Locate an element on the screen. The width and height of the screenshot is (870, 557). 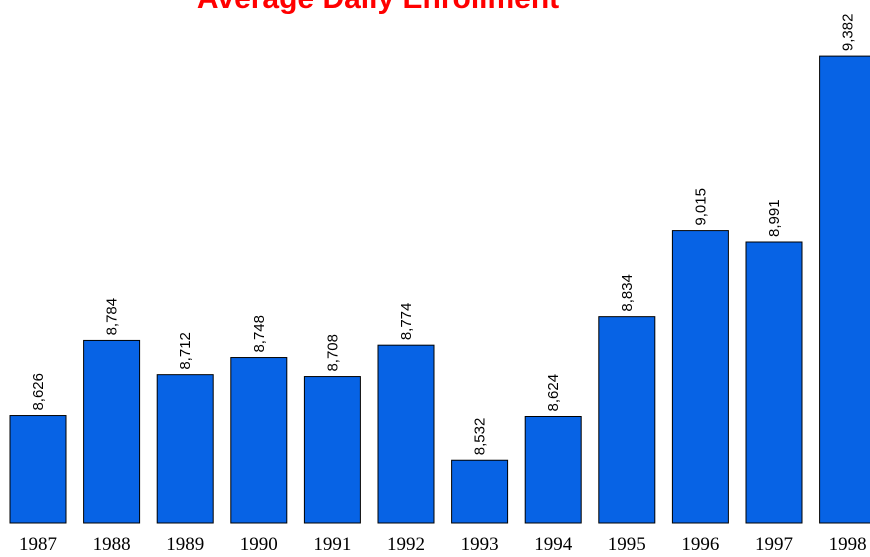
value-label: 9,015 is located at coordinates (700, 207).